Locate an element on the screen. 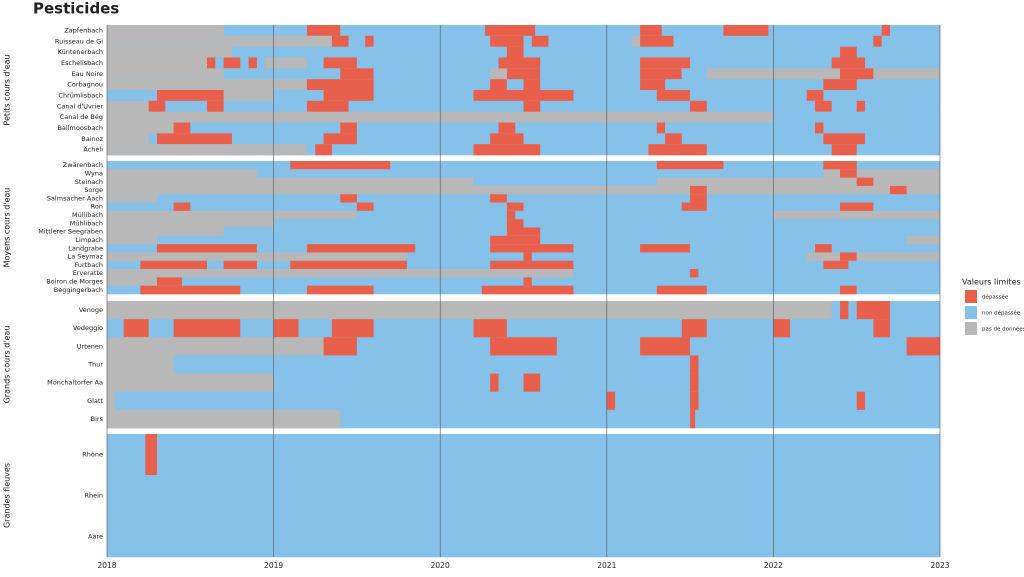 This screenshot has width=1024, height=577. row-label: Ballmoosbach is located at coordinates (80, 128).